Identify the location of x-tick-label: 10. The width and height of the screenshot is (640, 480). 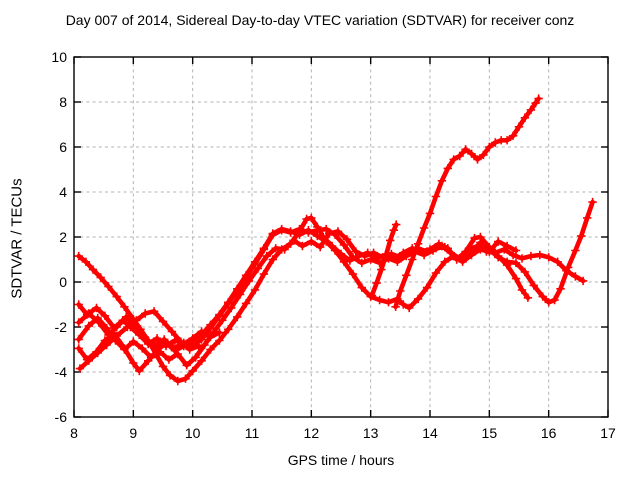
(192, 433).